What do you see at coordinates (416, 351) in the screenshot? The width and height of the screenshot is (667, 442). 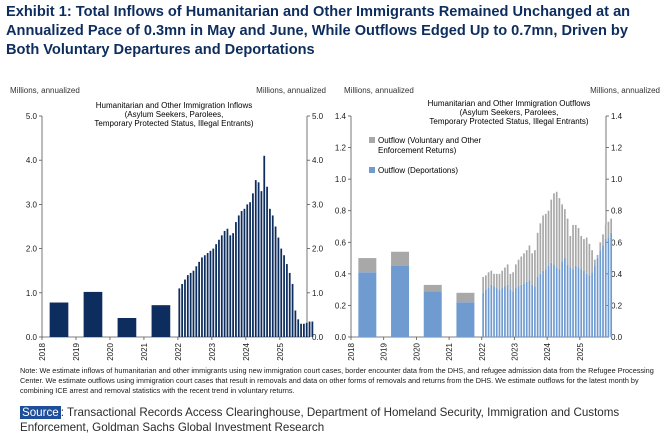 I see `x-tick-label: 2020` at bounding box center [416, 351].